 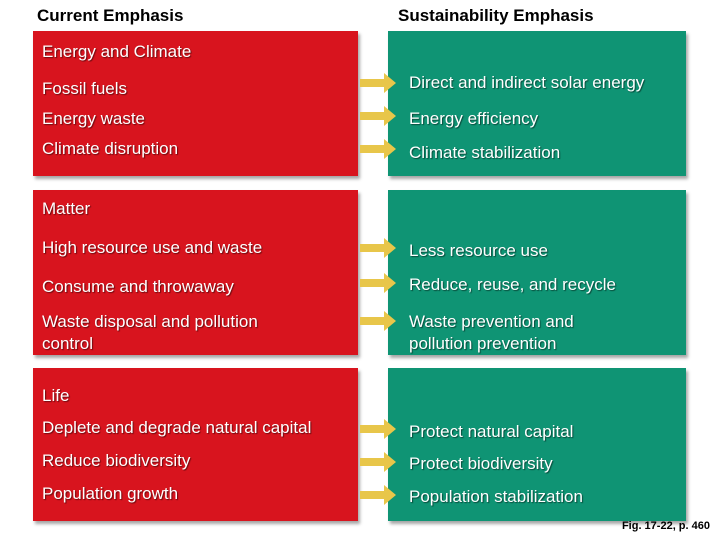 I want to click on sustainable-item: Direct and indirect solar energy, so click(x=527, y=82).